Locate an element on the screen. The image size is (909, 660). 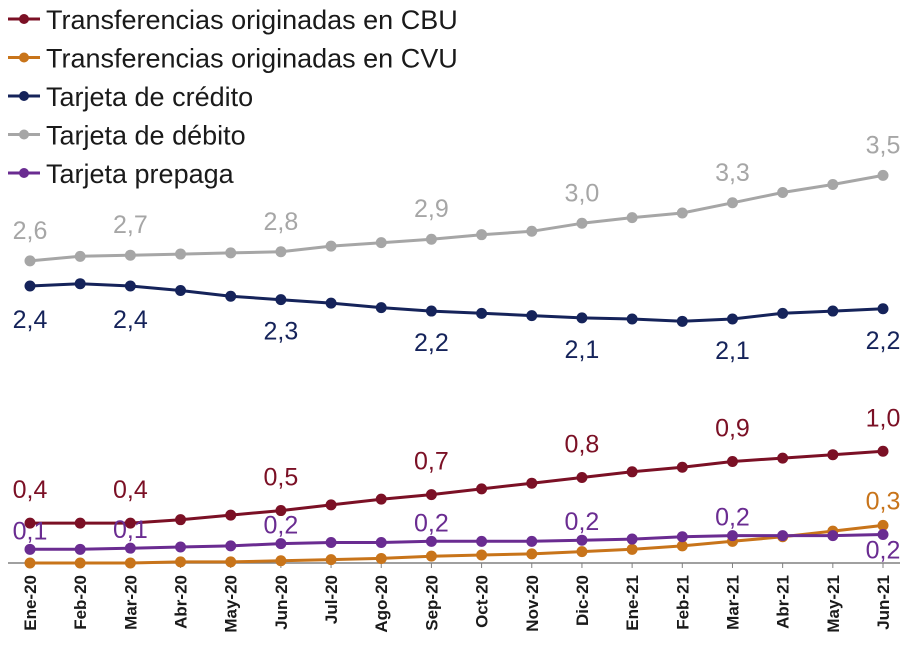
x-tick-label-mar-21: Mar-21 is located at coordinates (732, 602).